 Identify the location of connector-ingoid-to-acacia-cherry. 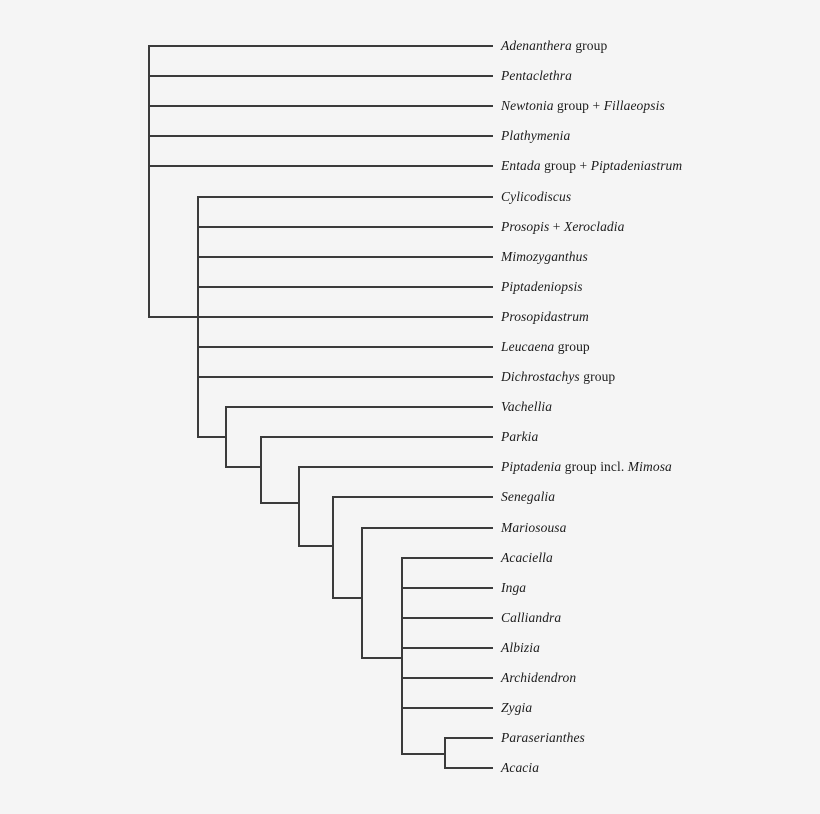
(423, 754).